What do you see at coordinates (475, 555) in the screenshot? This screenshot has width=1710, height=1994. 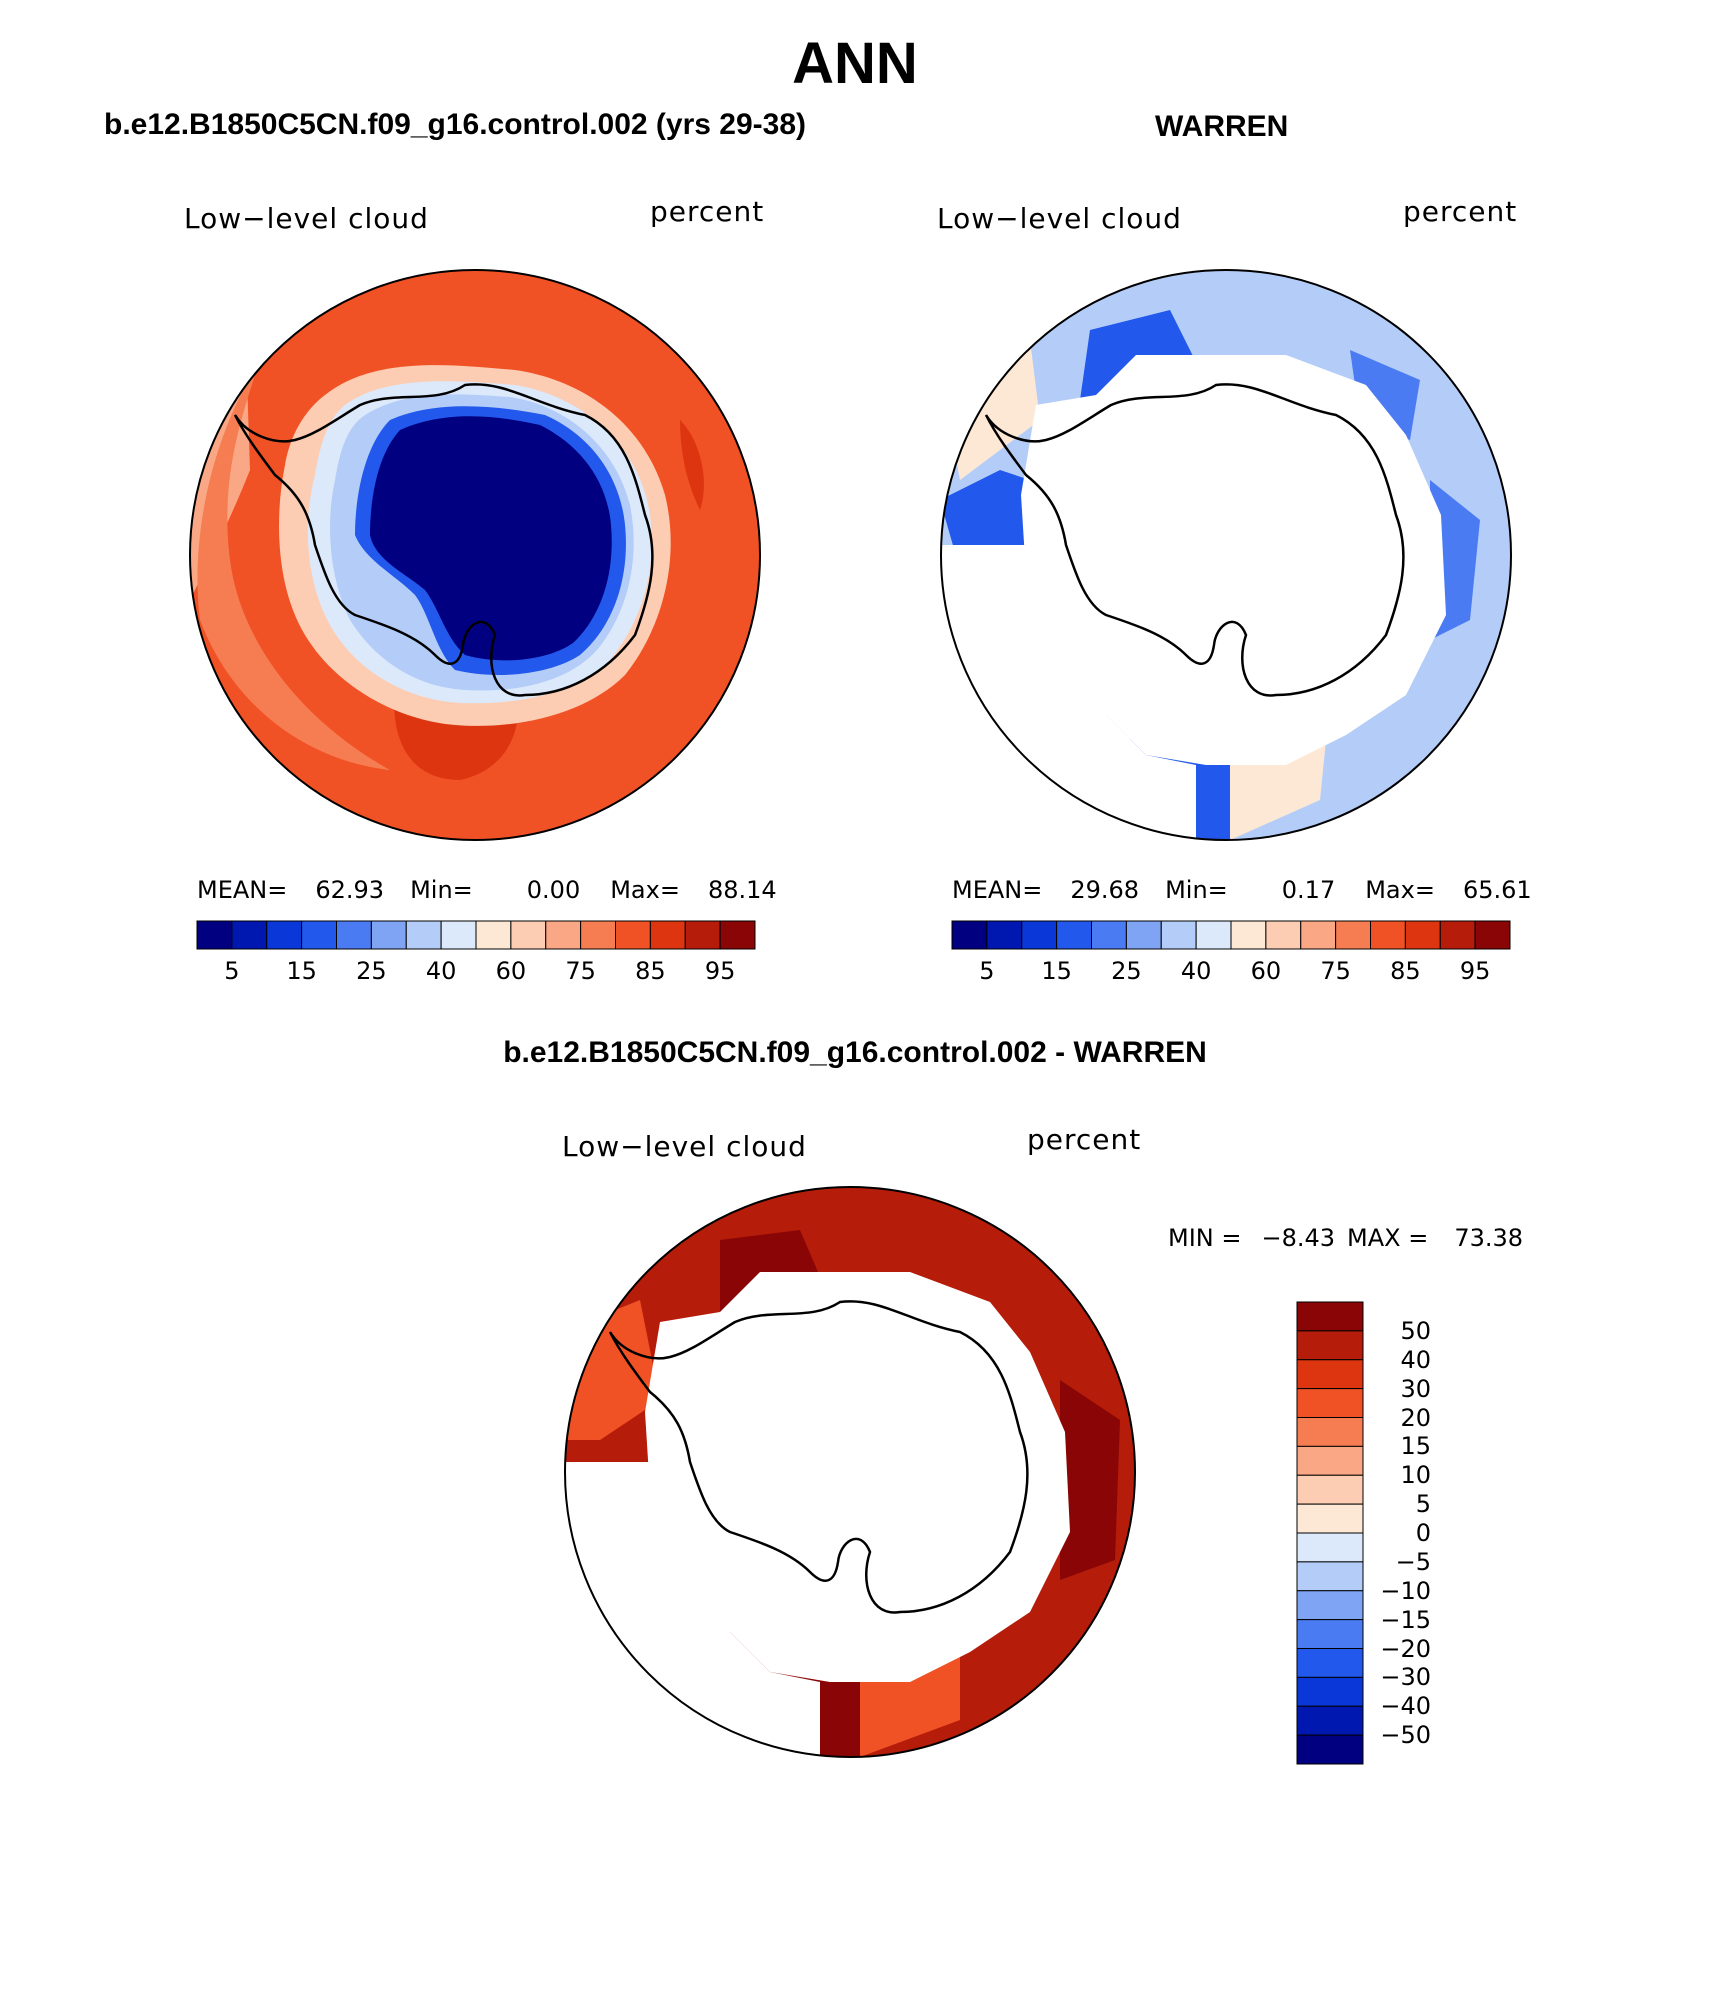 I see `model-map-border` at bounding box center [475, 555].